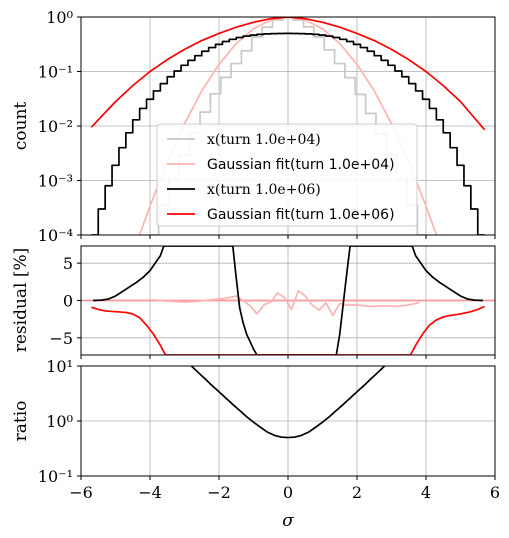 This screenshot has height=538, width=509. Describe the element at coordinates (21, 300) in the screenshot. I see `middle-ylabel: residual [%]` at that location.